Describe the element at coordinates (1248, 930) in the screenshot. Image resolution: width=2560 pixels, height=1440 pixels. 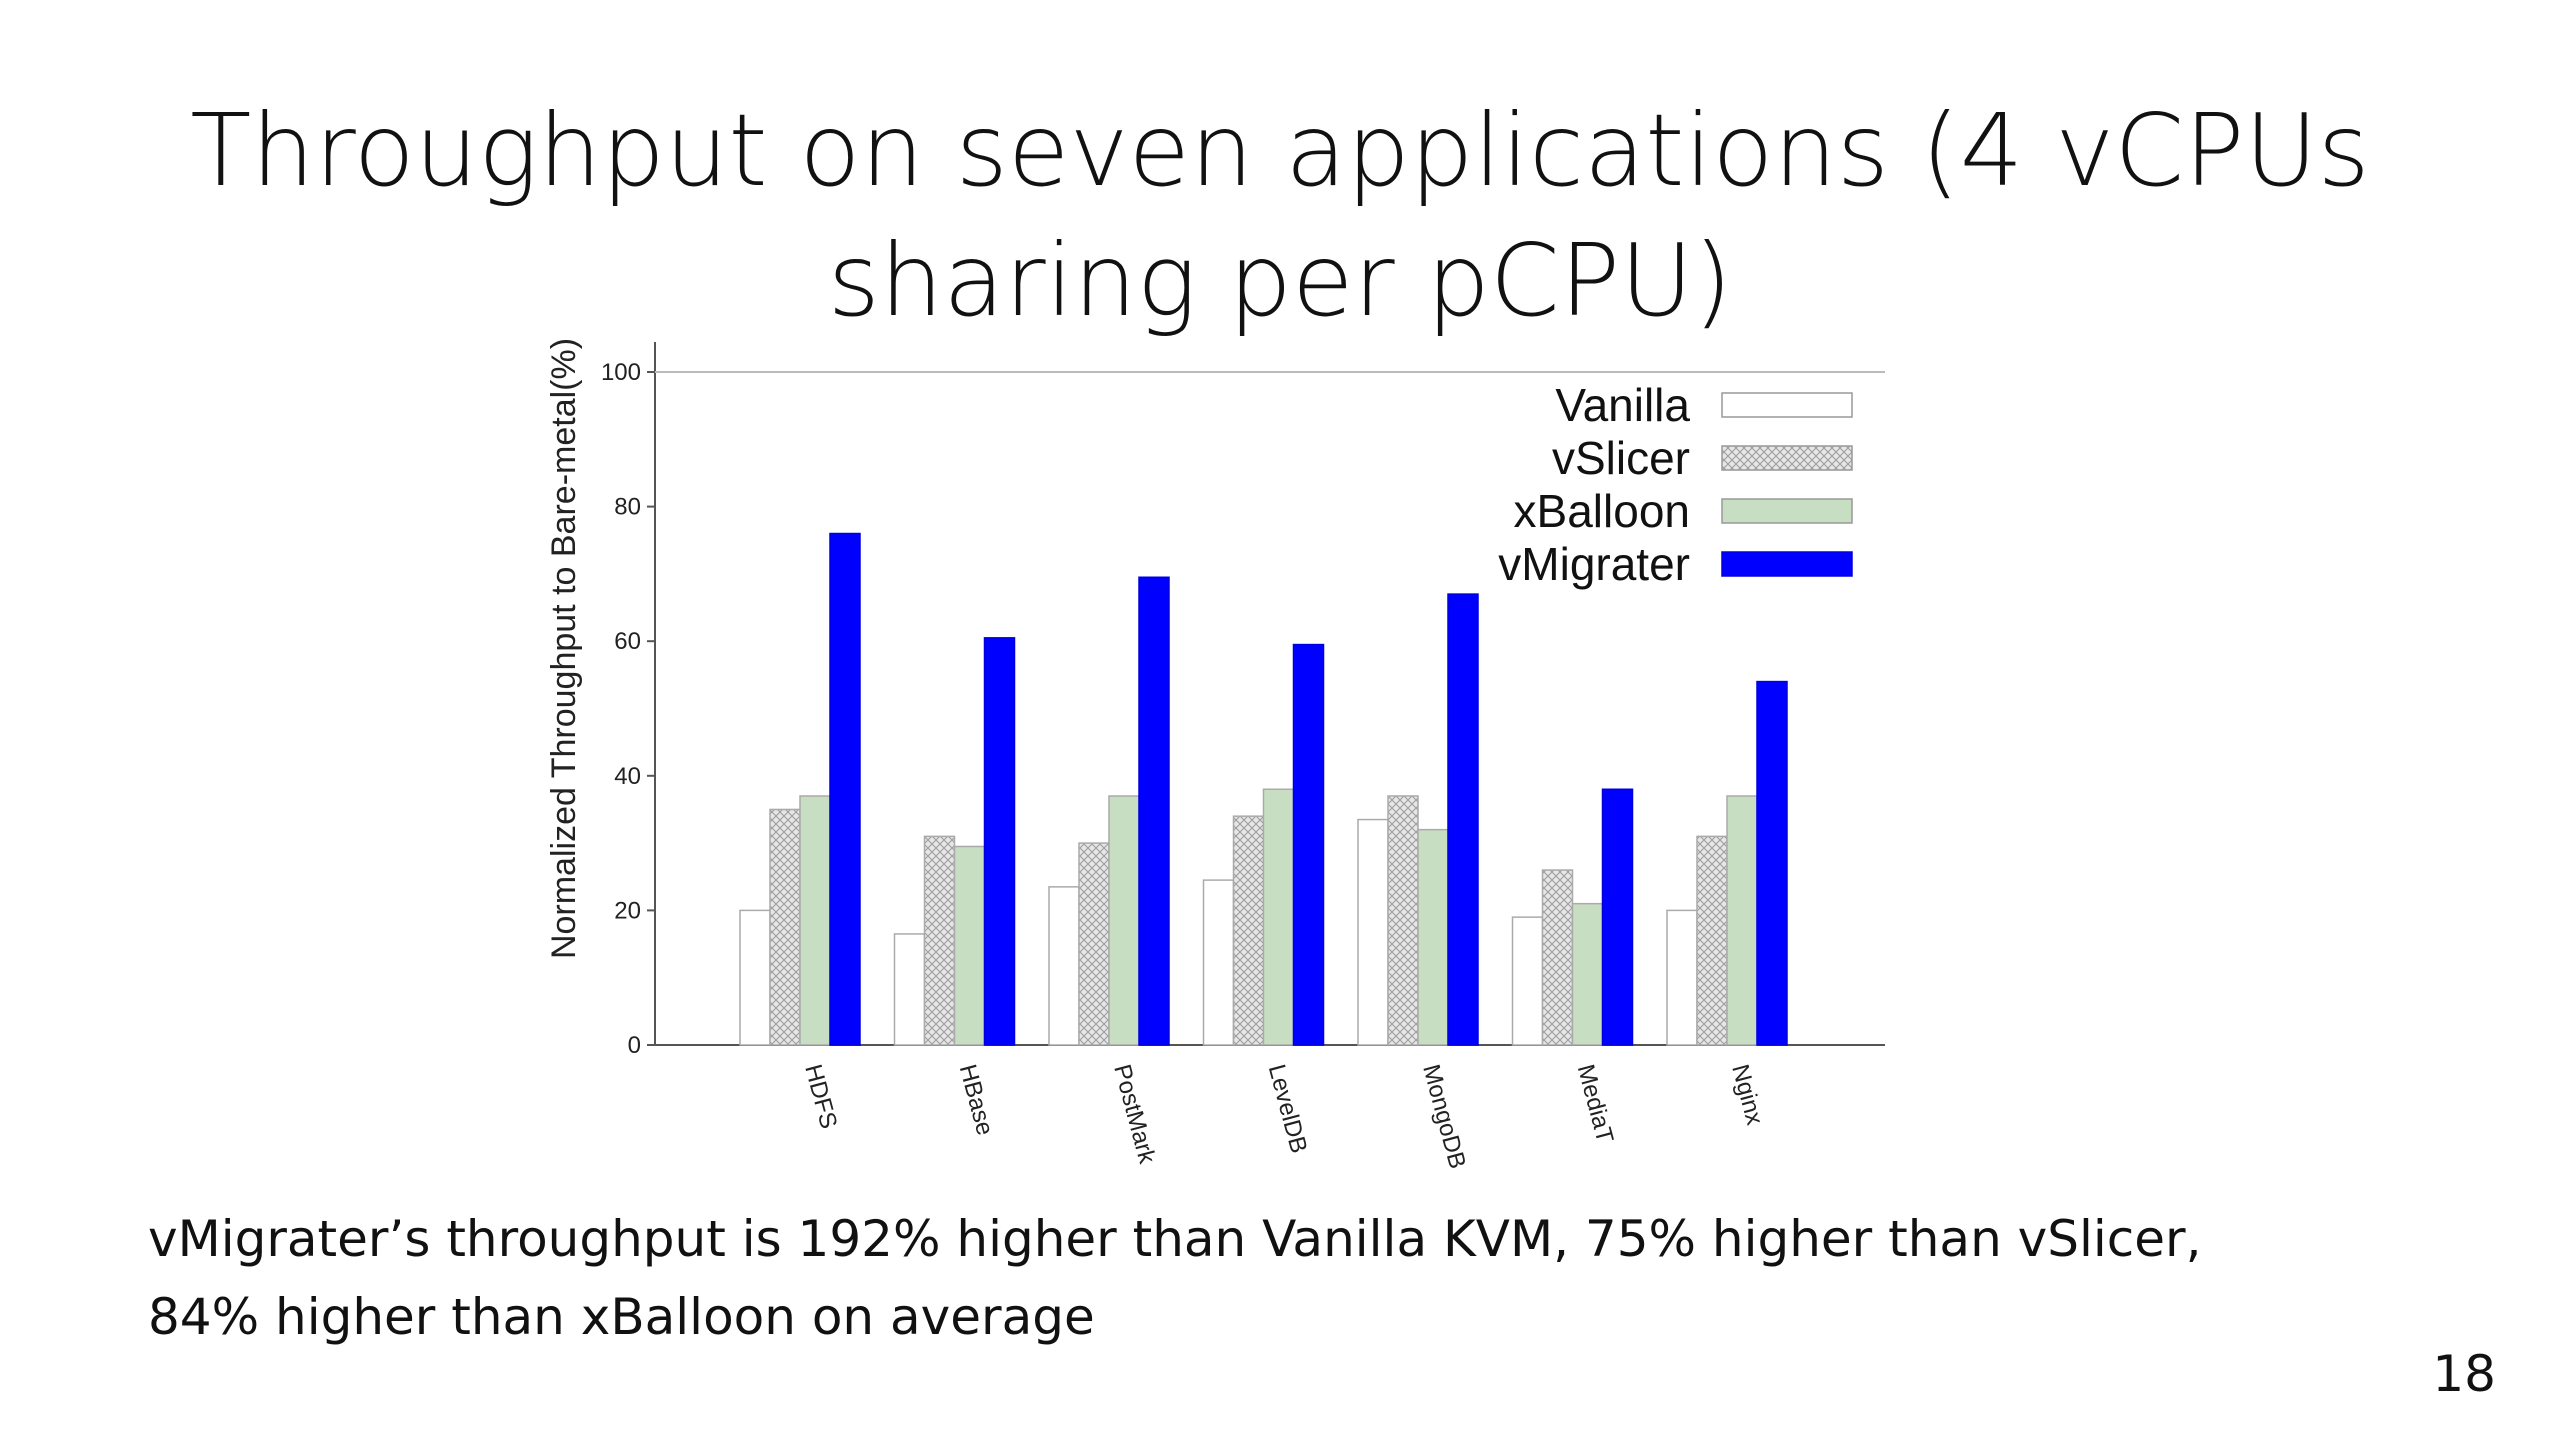
I see `bar-vslicer-leveldb` at that location.